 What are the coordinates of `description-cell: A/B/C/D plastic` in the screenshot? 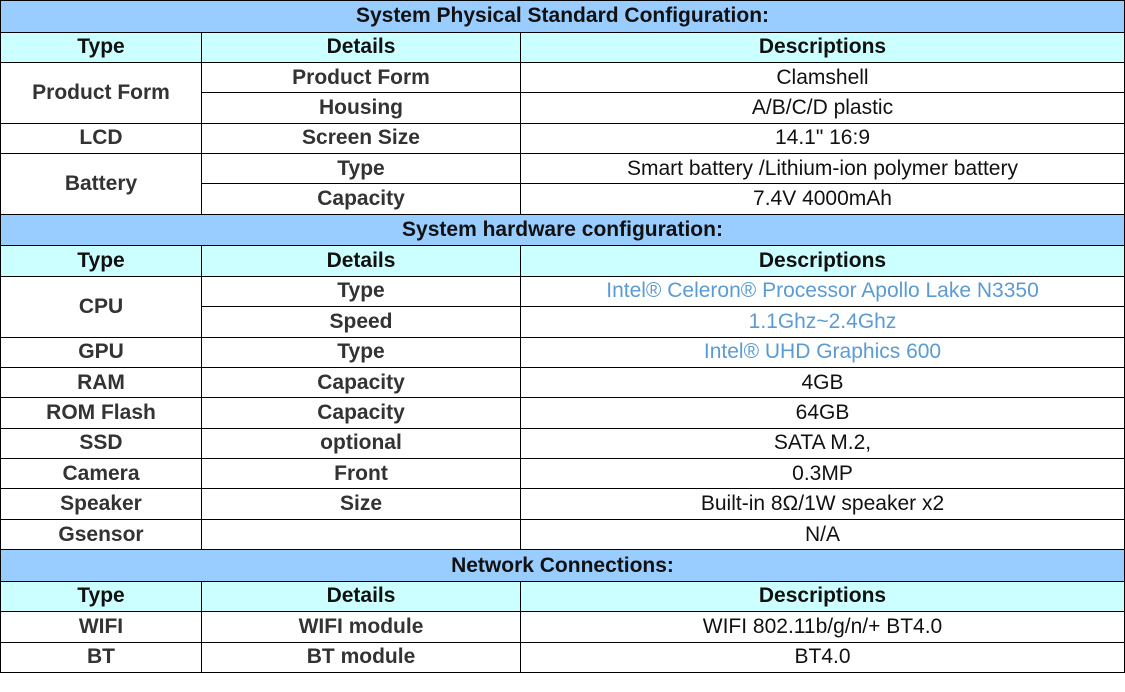 It's located at (822, 108).